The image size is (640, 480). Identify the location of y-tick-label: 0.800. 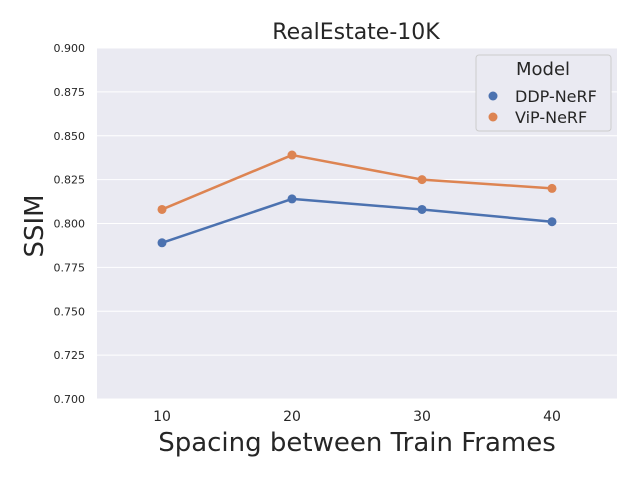
(70, 224).